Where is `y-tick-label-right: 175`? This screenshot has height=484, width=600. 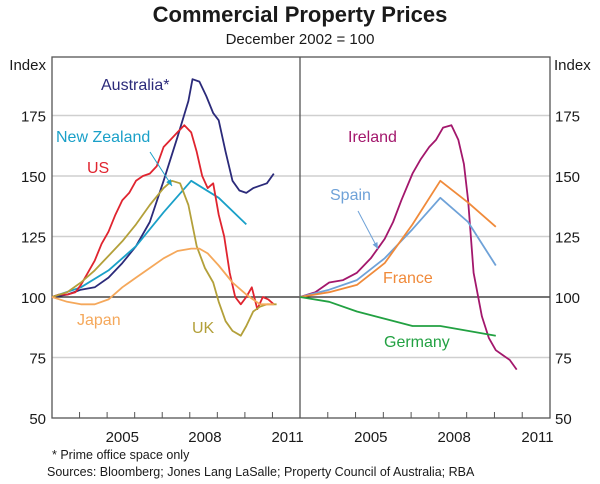 y-tick-label-right: 175 is located at coordinates (567, 117).